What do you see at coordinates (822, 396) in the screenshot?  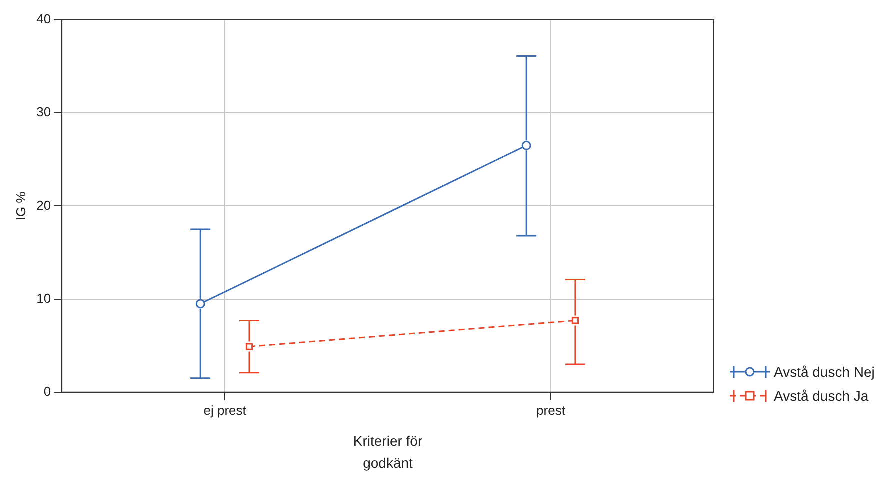 I see `legend-label: Avstå dusch Ja` at bounding box center [822, 396].